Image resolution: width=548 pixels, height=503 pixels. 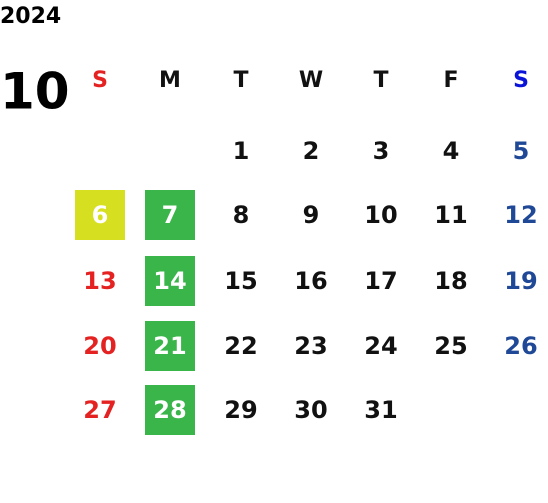 I want to click on day: 27, so click(x=99, y=410).